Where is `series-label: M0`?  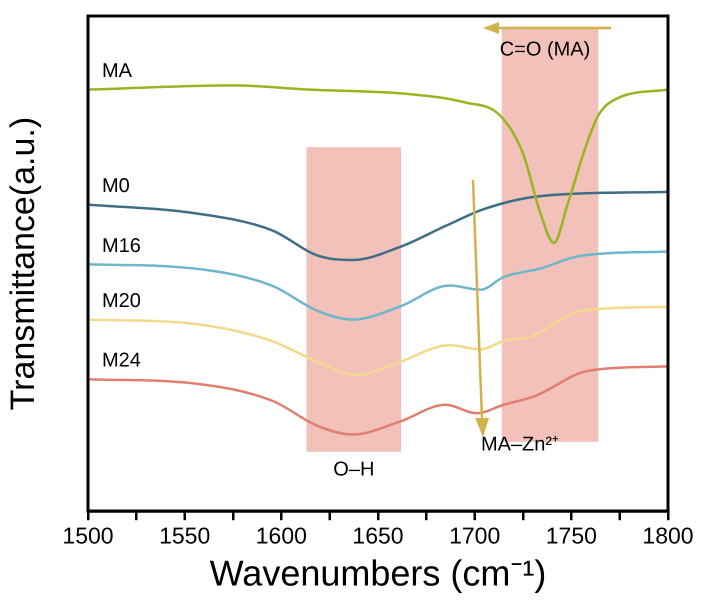
series-label: M0 is located at coordinates (116, 186).